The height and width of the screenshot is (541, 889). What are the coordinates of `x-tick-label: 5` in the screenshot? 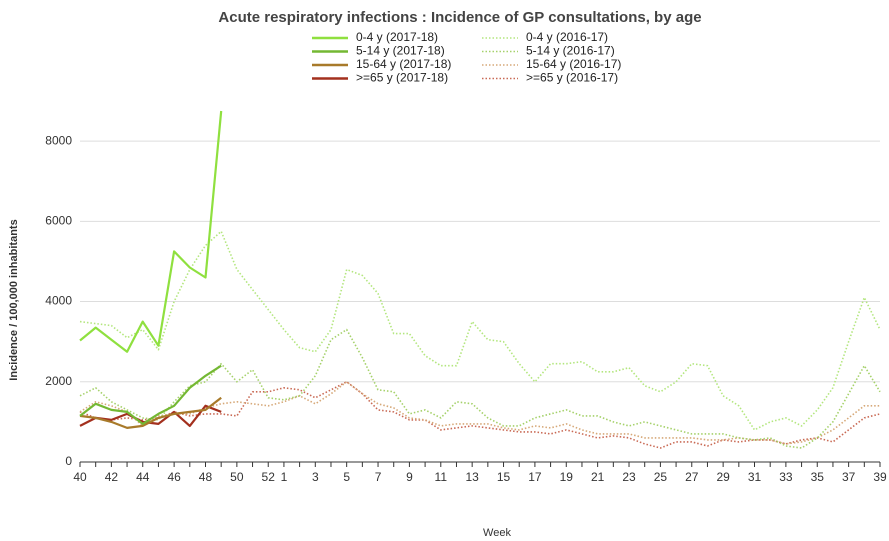 It's located at (346, 477).